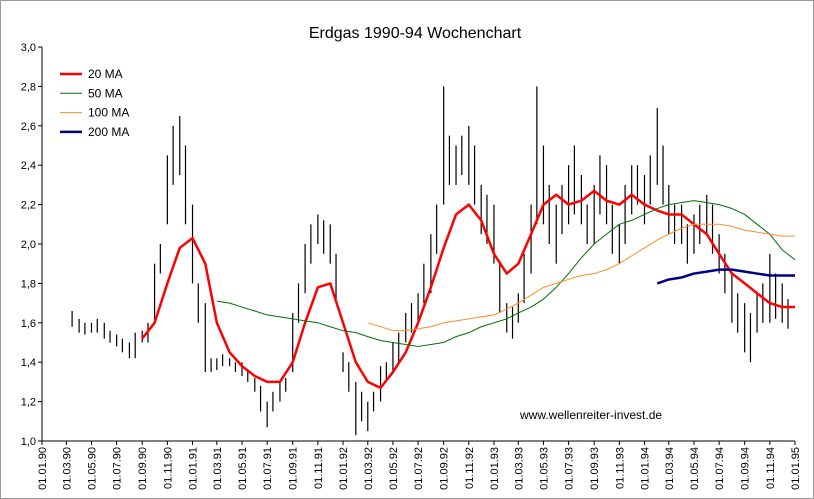  I want to click on x-tick-label: 01.11.93, so click(620, 468).